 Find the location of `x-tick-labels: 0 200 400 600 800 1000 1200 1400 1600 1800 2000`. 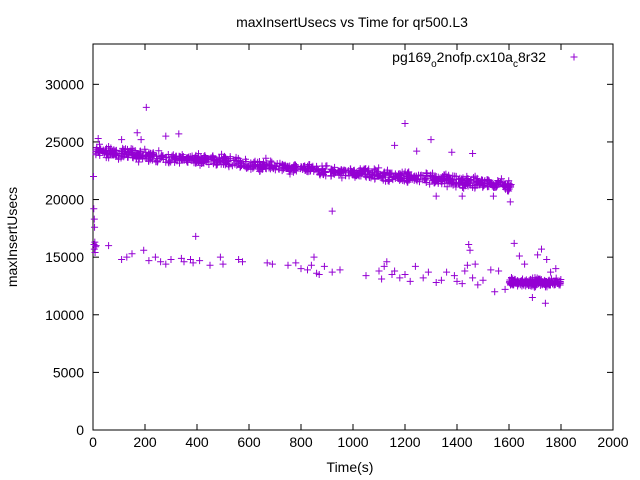

x-tick-labels: 0 200 400 600 800 1000 1200 1400 1600 1800 2000 is located at coordinates (359, 442).